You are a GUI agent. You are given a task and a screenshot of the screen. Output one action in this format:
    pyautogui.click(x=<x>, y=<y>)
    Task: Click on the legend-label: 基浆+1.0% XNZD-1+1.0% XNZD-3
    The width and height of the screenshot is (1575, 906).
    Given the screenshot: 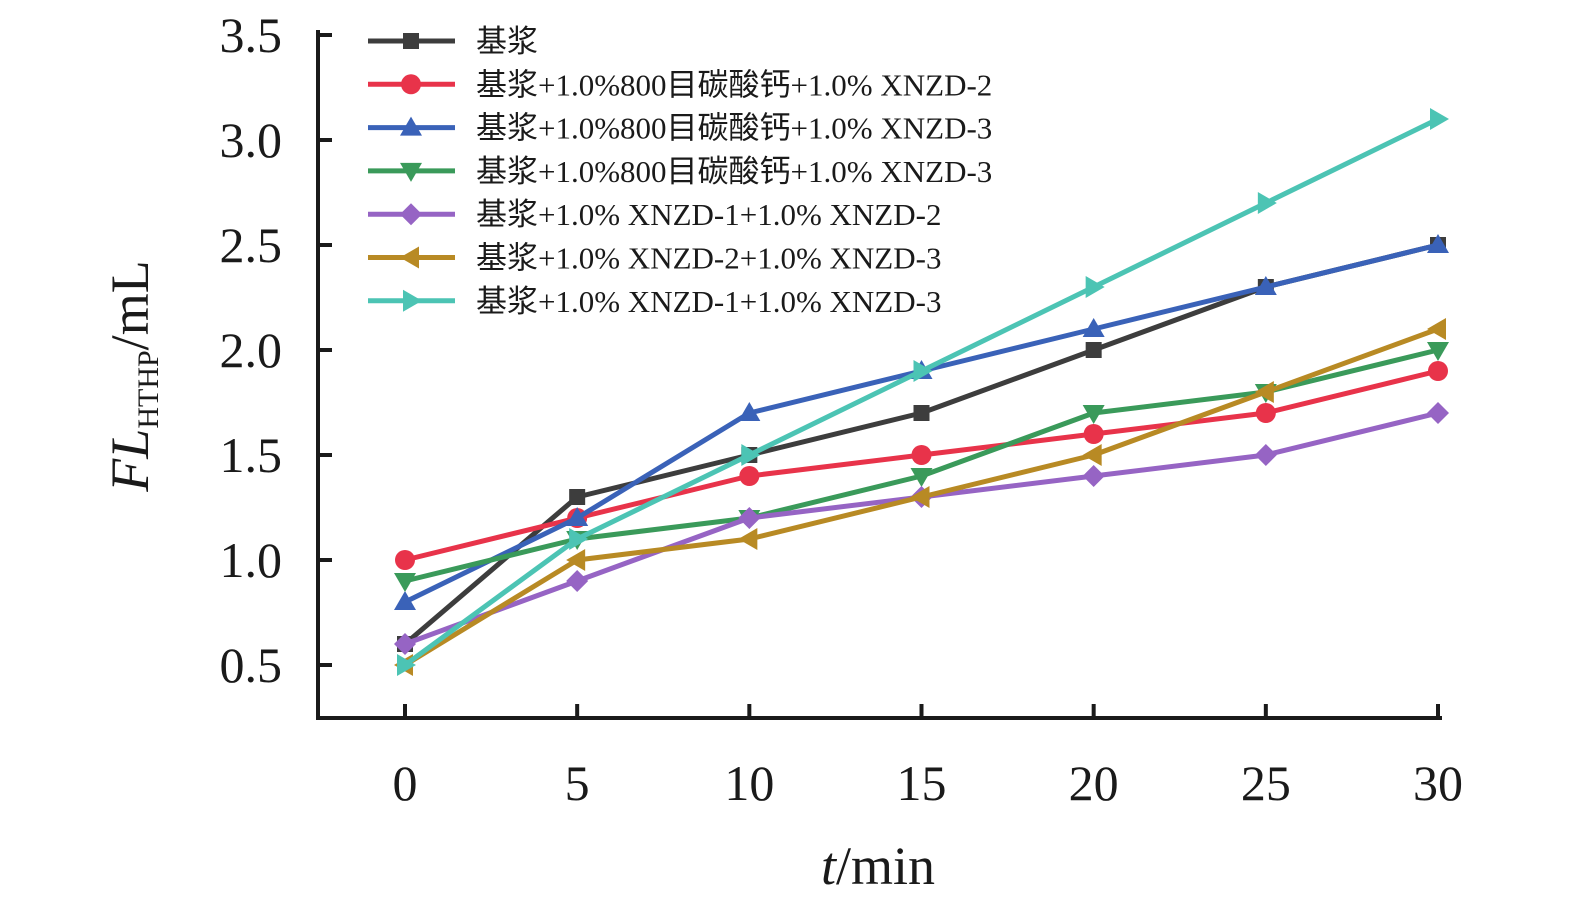 What is the action you would take?
    pyautogui.click(x=708, y=301)
    